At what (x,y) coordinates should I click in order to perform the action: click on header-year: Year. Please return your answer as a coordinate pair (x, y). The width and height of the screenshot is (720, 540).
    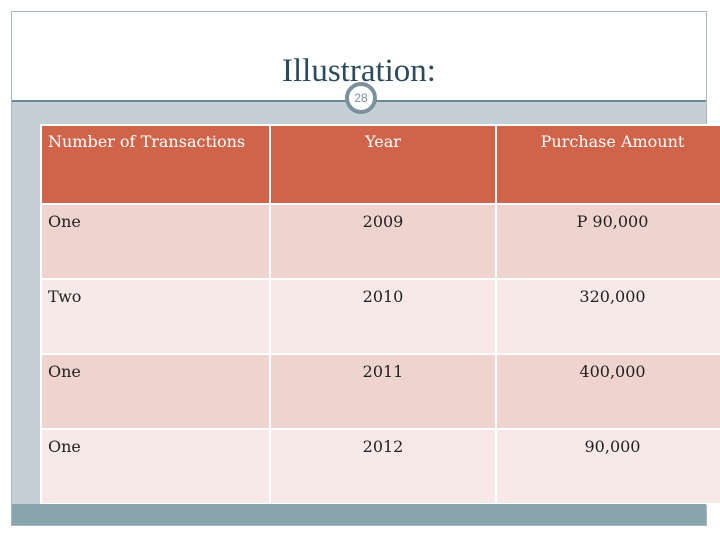
    Looking at the image, I should click on (383, 164).